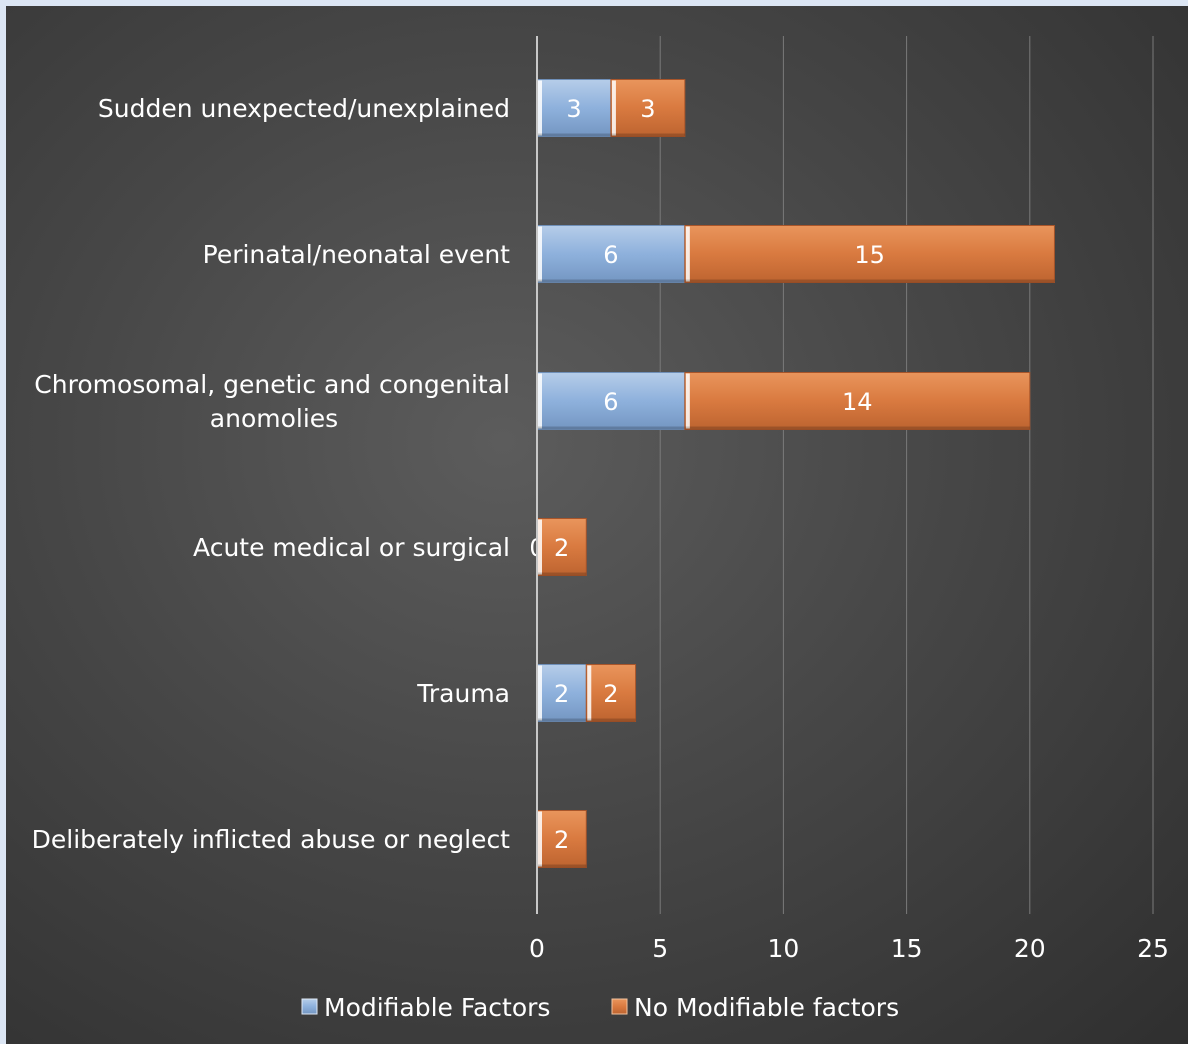 This screenshot has height=1044, width=1188. I want to click on x-tick-label: 15, so click(907, 948).